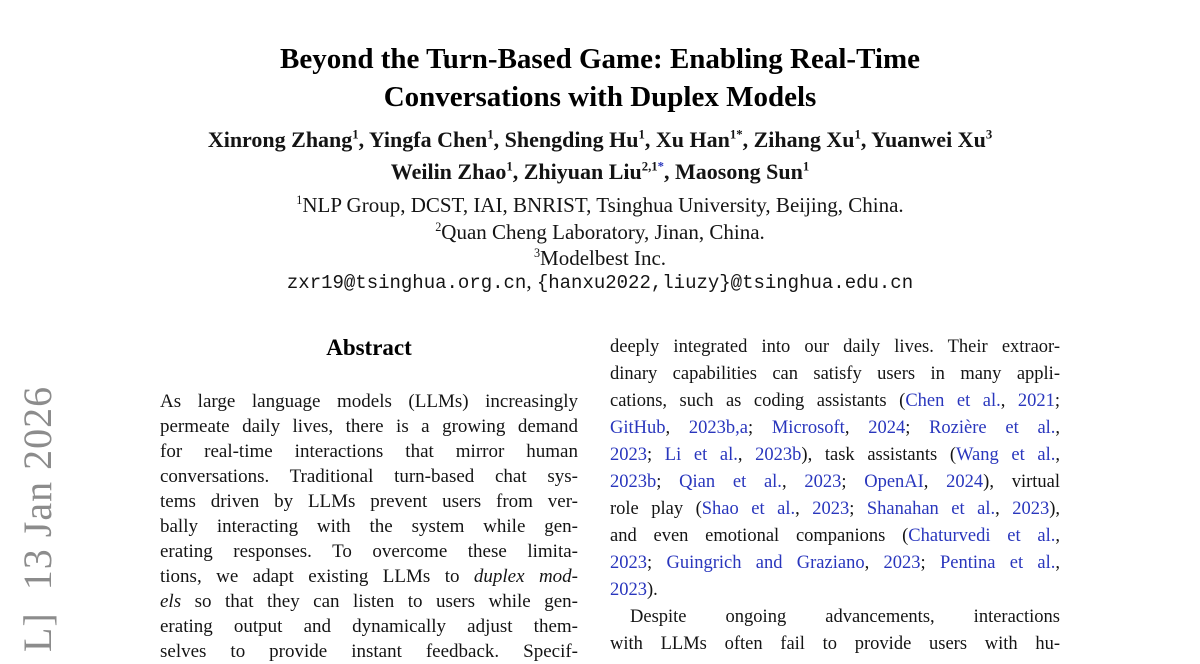 The width and height of the screenshot is (1200, 664). Describe the element at coordinates (171, 601) in the screenshot. I see `text-run: els` at that location.